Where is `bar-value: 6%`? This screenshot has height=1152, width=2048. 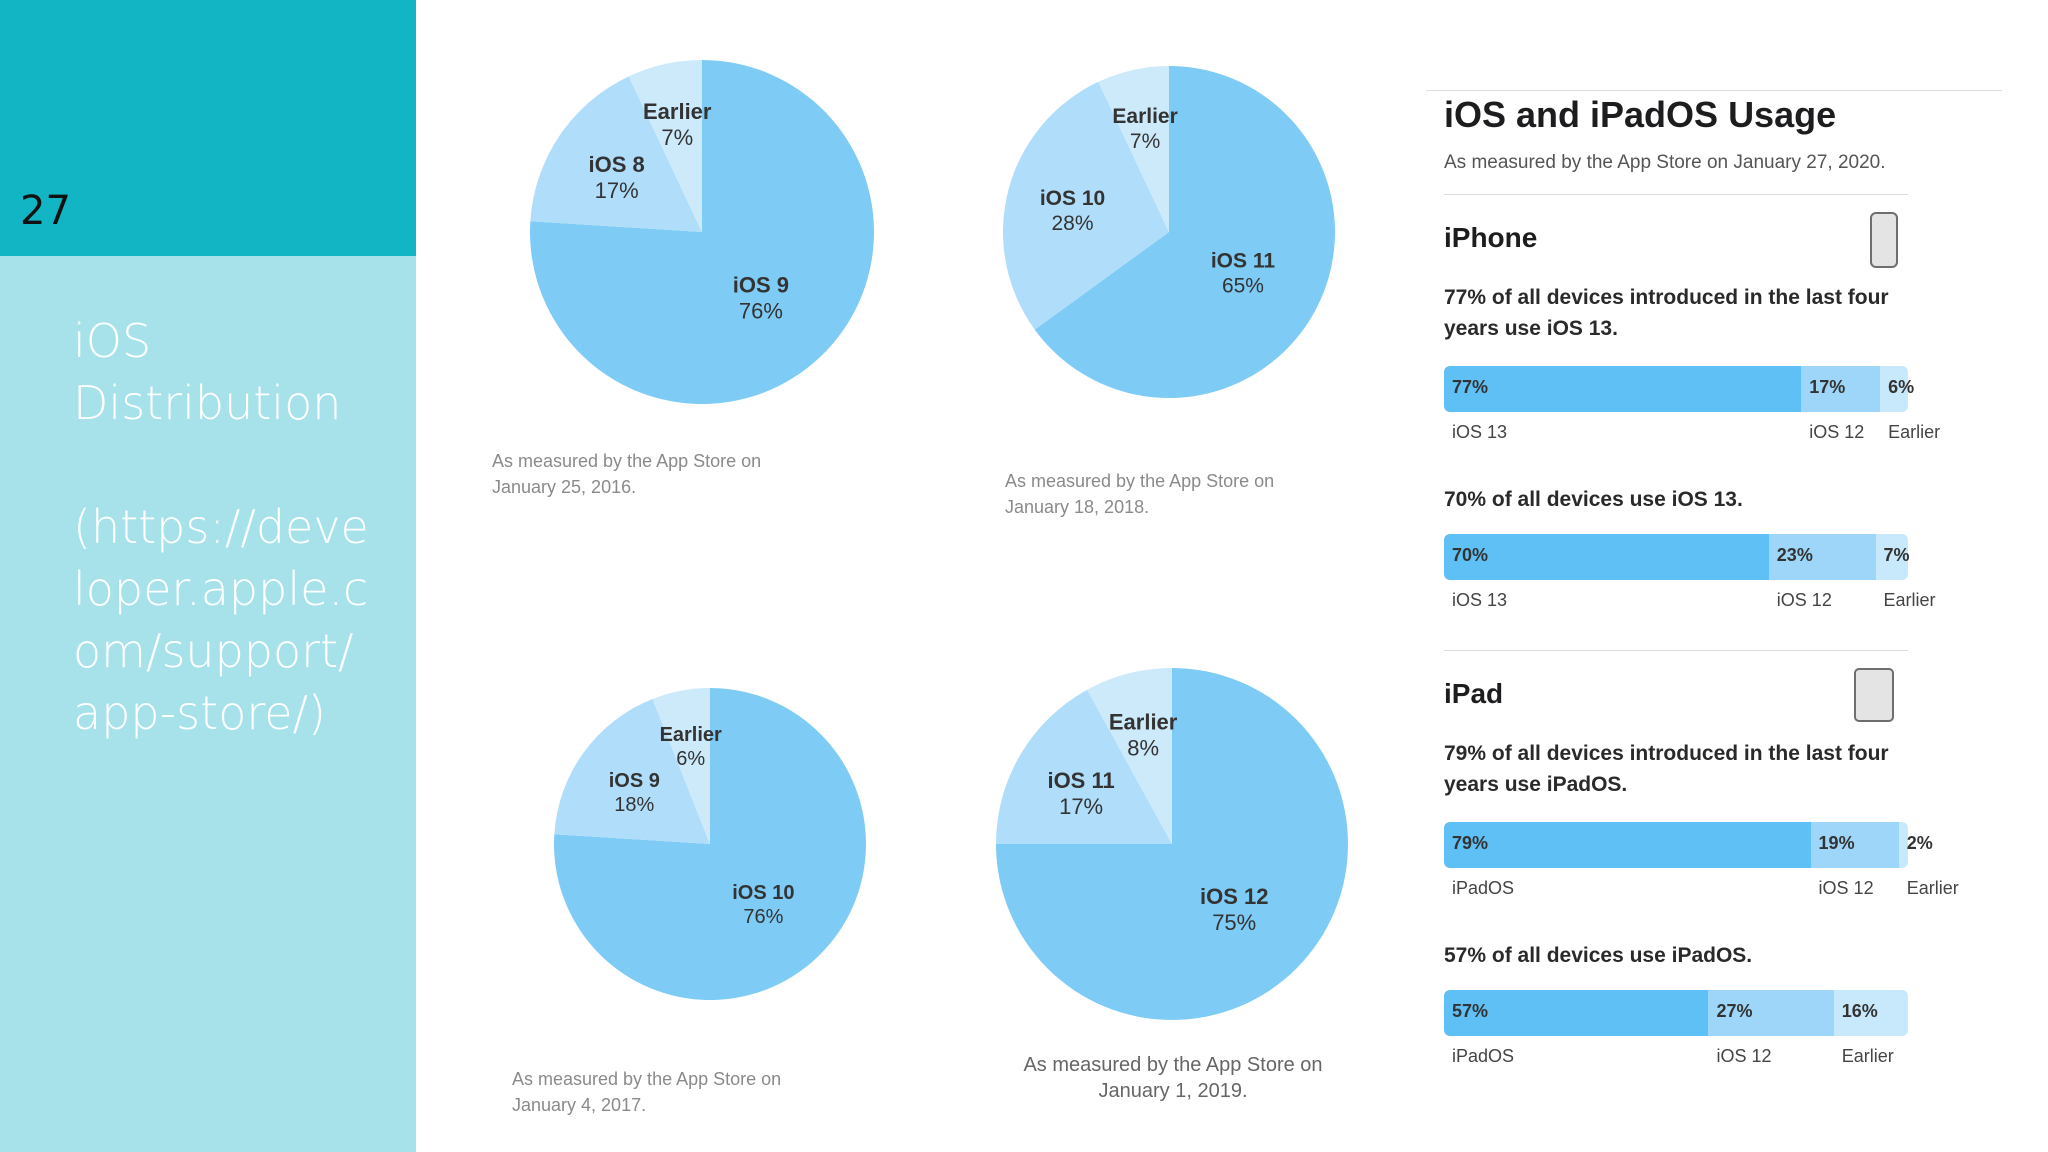 bar-value: 6% is located at coordinates (1901, 387).